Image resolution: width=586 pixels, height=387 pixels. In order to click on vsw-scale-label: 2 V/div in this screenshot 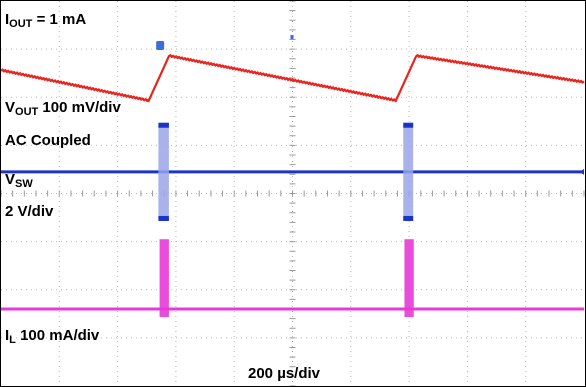, I will do `click(29, 211)`.